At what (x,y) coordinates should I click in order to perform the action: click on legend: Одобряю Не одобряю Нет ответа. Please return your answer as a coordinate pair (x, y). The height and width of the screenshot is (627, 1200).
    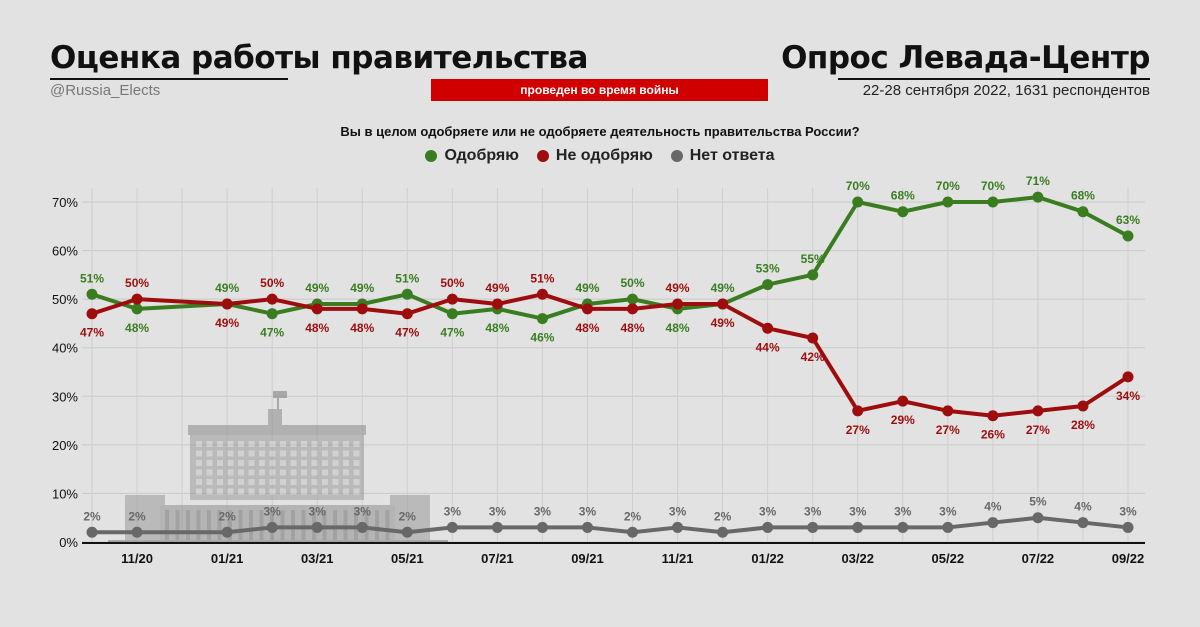
    Looking at the image, I should click on (600, 156).